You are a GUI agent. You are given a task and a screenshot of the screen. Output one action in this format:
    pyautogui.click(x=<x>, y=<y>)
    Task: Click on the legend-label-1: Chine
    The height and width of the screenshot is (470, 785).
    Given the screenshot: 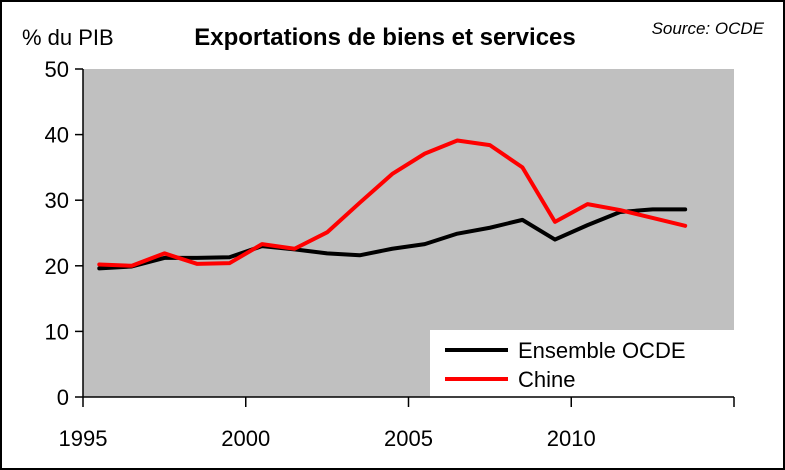 What is the action you would take?
    pyautogui.click(x=546, y=379)
    